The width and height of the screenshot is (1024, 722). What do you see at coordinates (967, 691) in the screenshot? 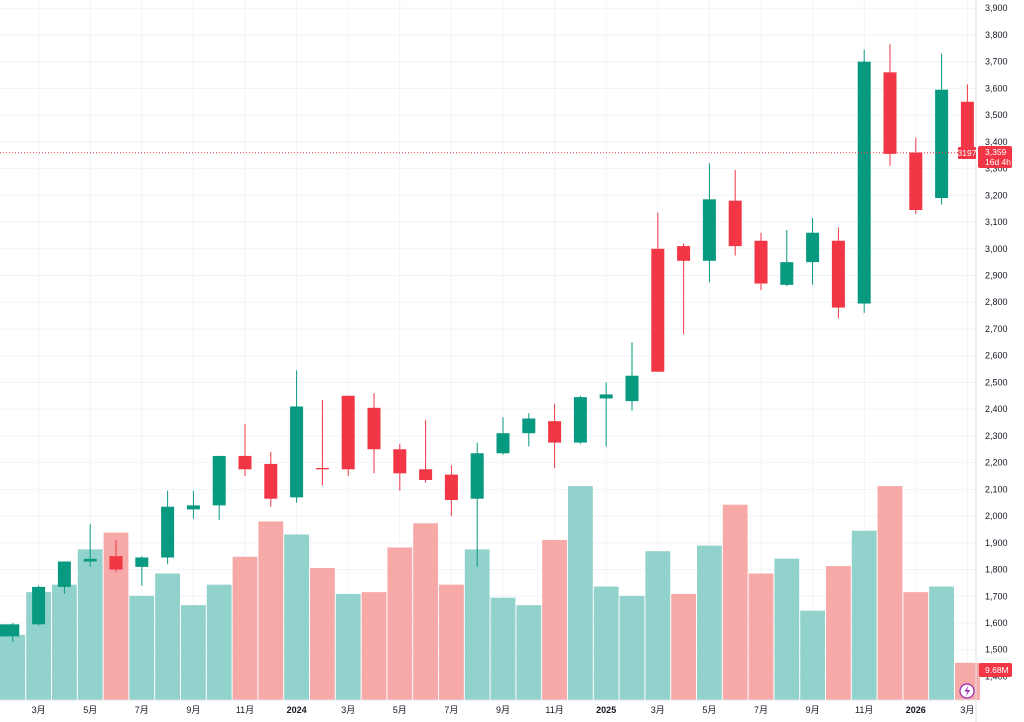
I see `lightning-icon` at bounding box center [967, 691].